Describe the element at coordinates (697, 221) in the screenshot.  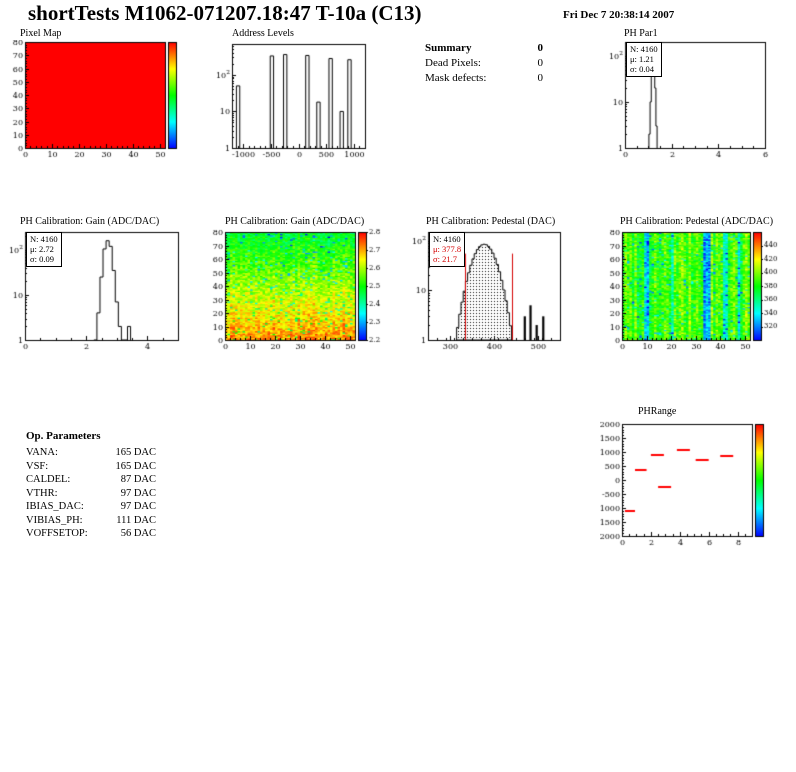
I see `plot-title: PH Calibration: Pedestal (ADC/DAC)` at that location.